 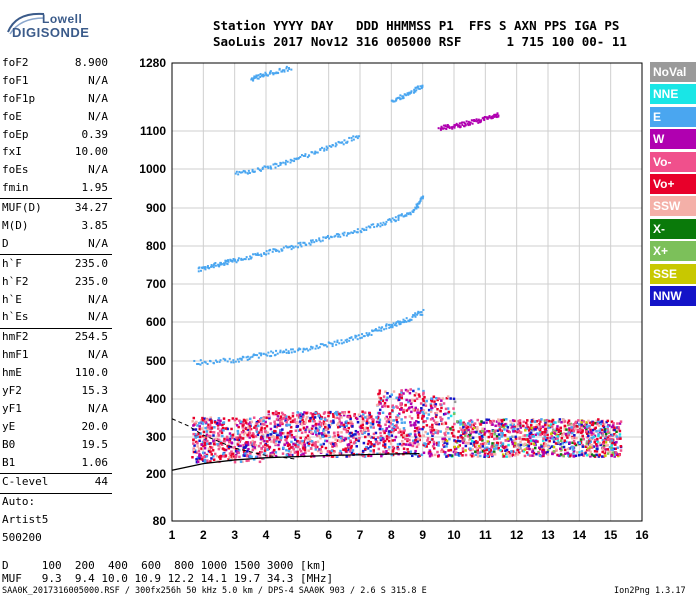 What do you see at coordinates (56, 135) in the screenshot?
I see `param-row: foEp 0.39` at bounding box center [56, 135].